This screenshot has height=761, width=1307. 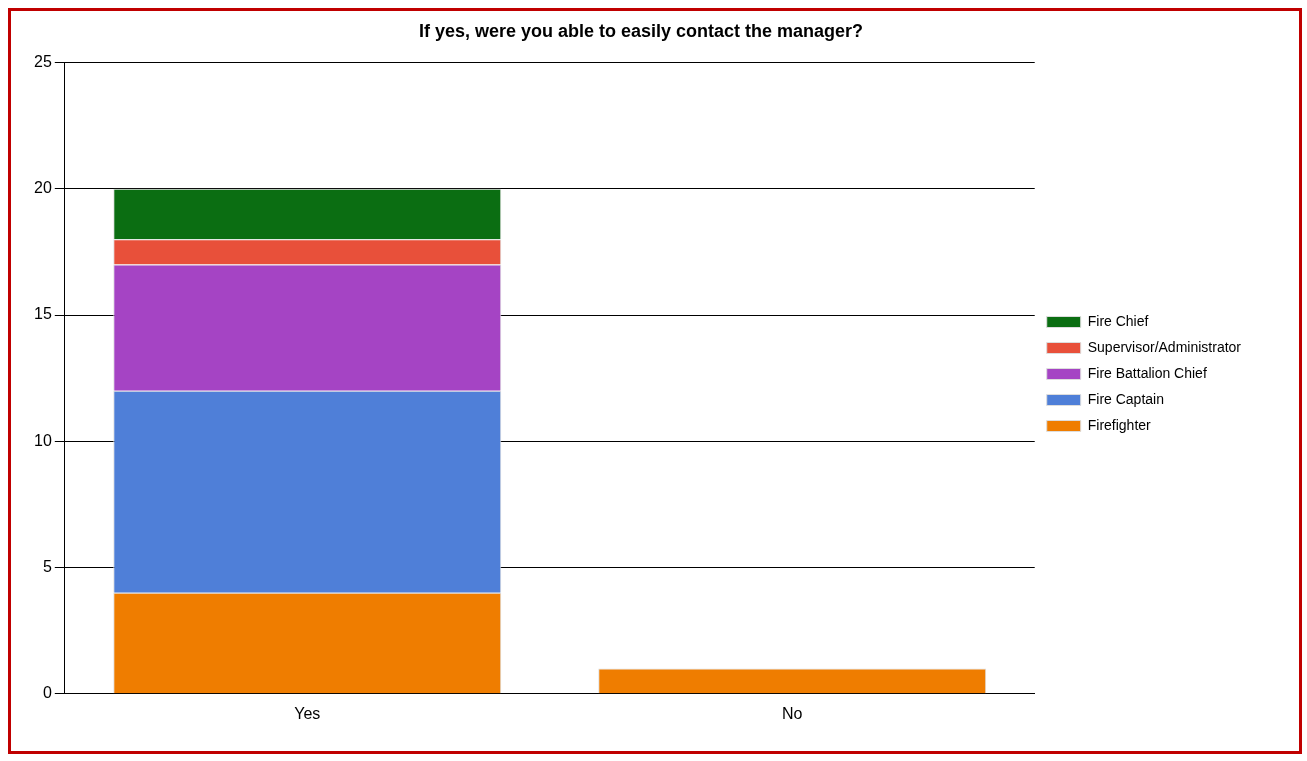 What do you see at coordinates (307, 713) in the screenshot?
I see `x-tick-label: Yes` at bounding box center [307, 713].